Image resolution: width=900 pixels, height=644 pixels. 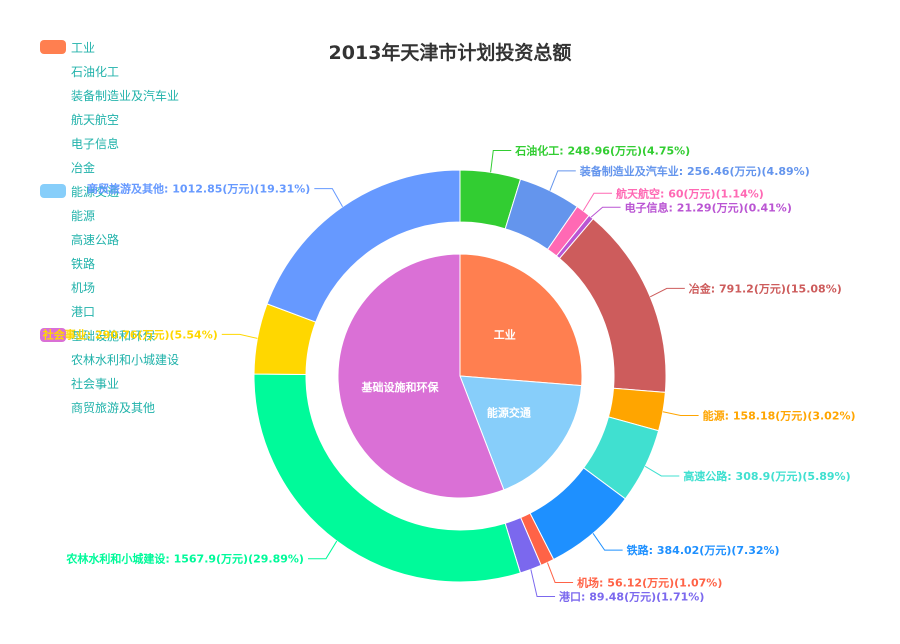 What do you see at coordinates (95, 192) in the screenshot?
I see `legend-label: 能源交通` at bounding box center [95, 192].